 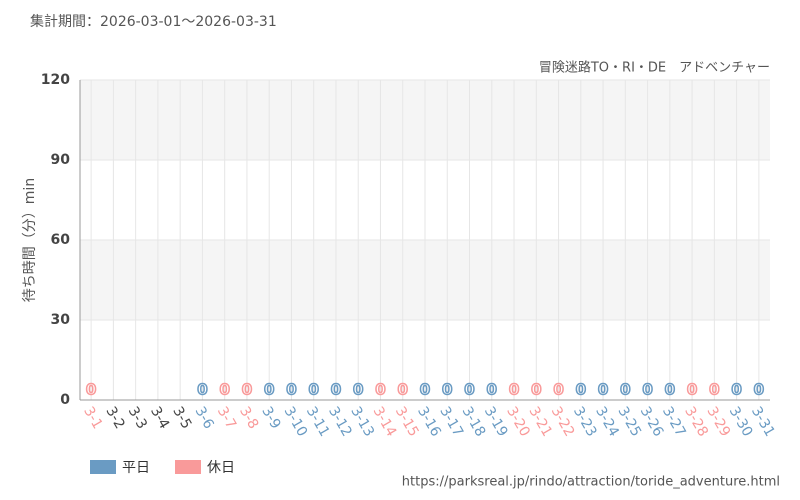 I want to click on legend-label: 平日, so click(x=136, y=468).